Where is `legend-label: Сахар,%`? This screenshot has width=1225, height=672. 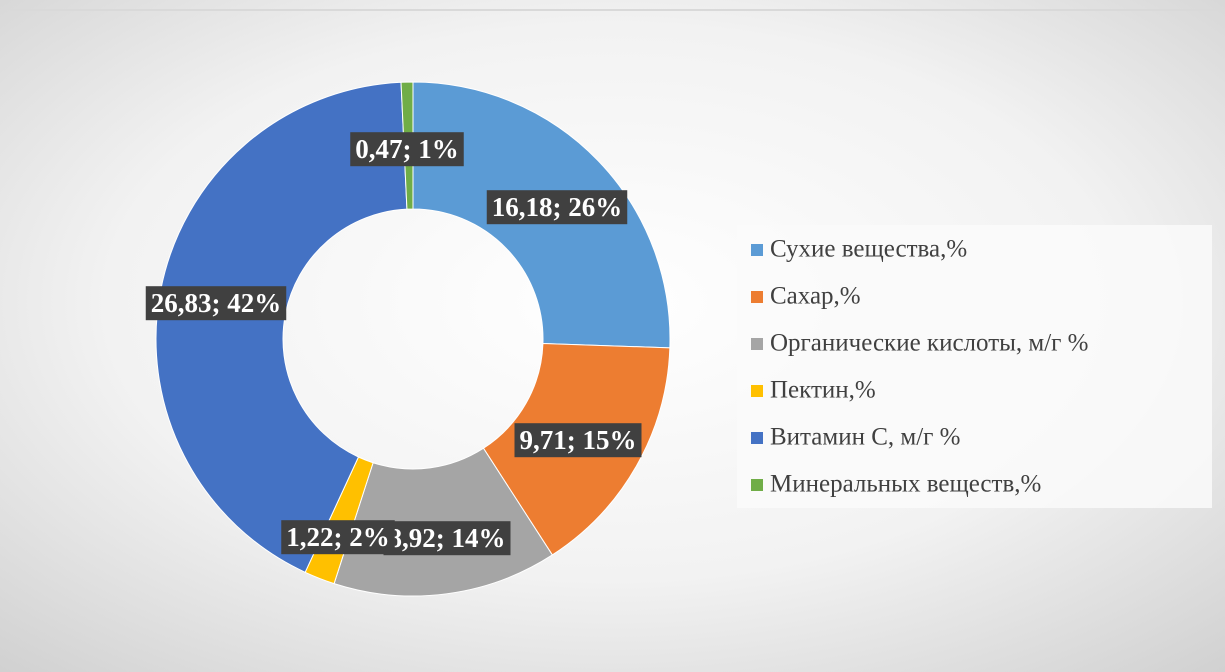
legend-label: Сахар,% is located at coordinates (815, 296).